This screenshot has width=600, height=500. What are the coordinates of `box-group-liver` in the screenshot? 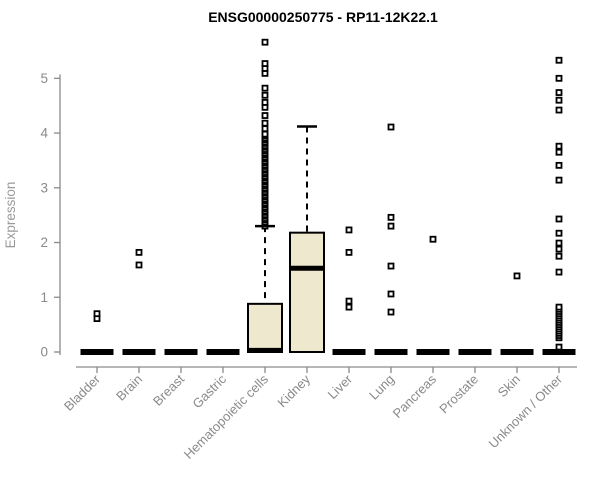 It's located at (349, 290).